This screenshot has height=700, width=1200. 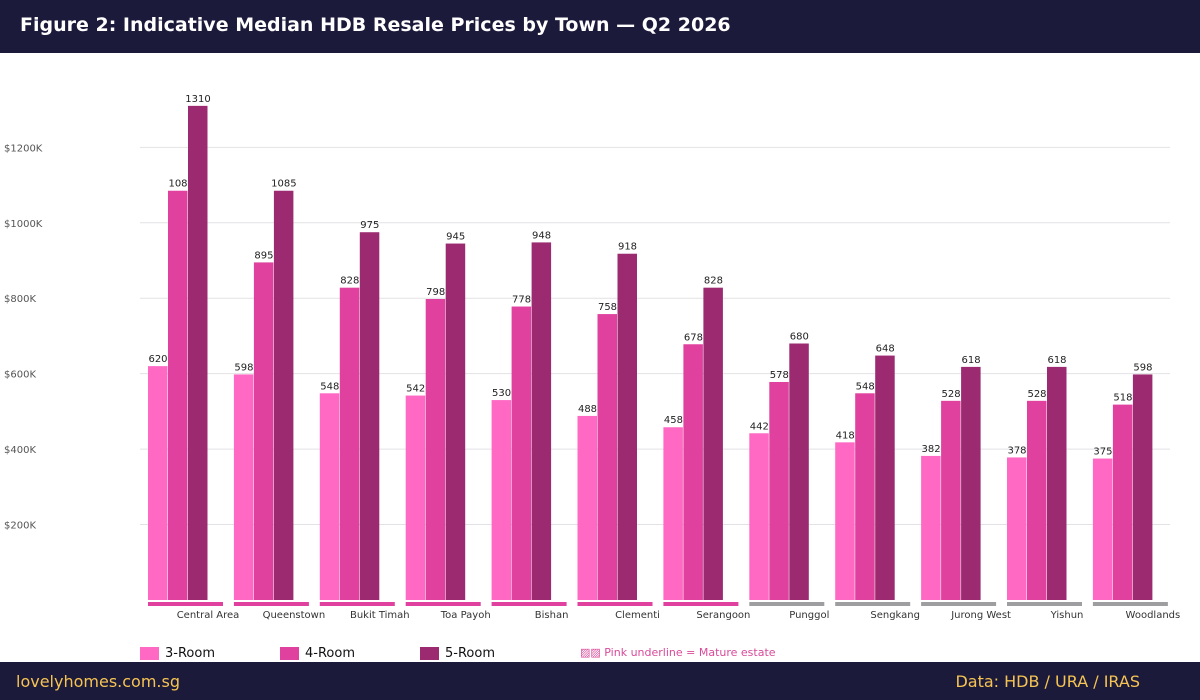 I want to click on legend-label-4-room: 4-Room, so click(x=330, y=653).